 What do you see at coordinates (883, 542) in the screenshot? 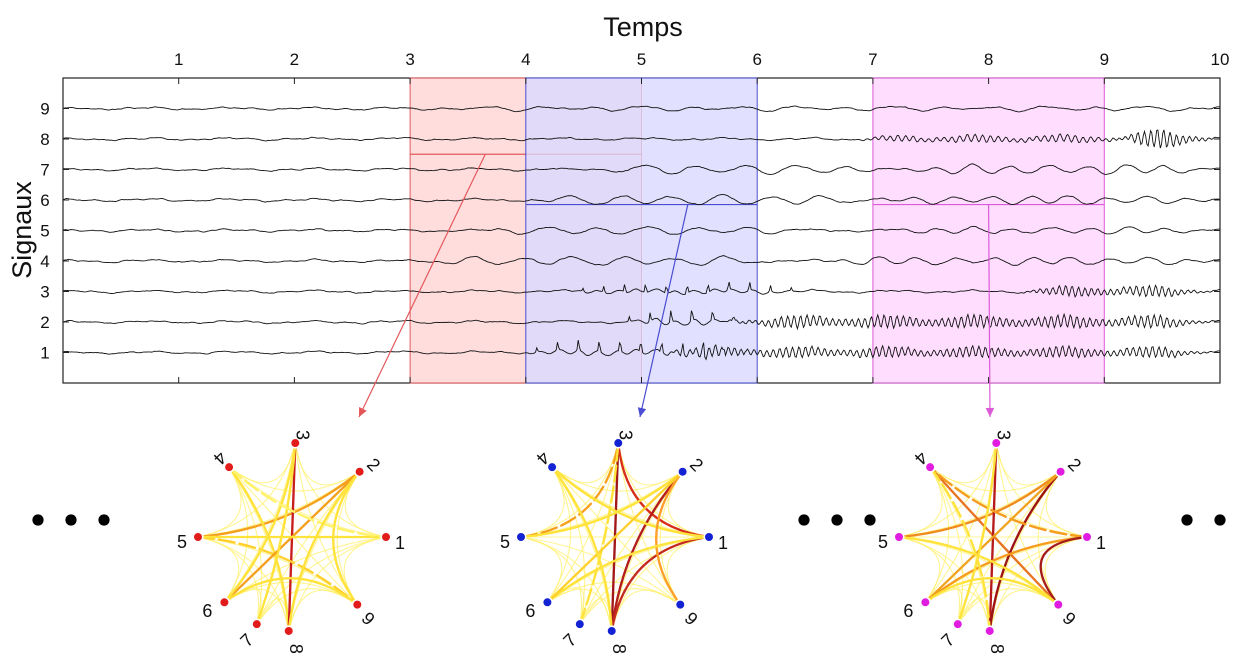
I see `network-3-node-label-5: 5` at bounding box center [883, 542].